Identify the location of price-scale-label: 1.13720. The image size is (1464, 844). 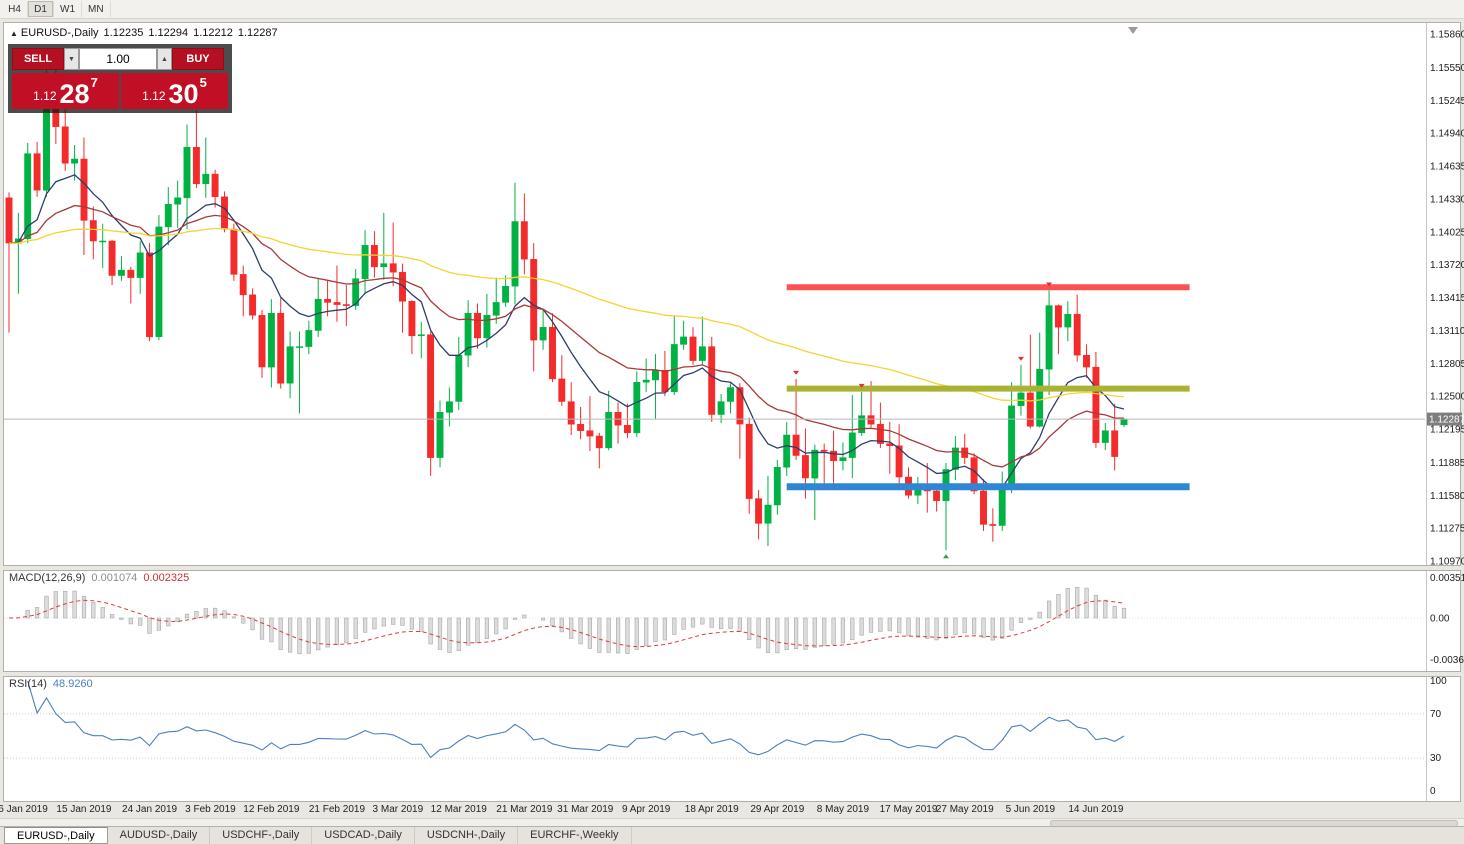
(1447, 265).